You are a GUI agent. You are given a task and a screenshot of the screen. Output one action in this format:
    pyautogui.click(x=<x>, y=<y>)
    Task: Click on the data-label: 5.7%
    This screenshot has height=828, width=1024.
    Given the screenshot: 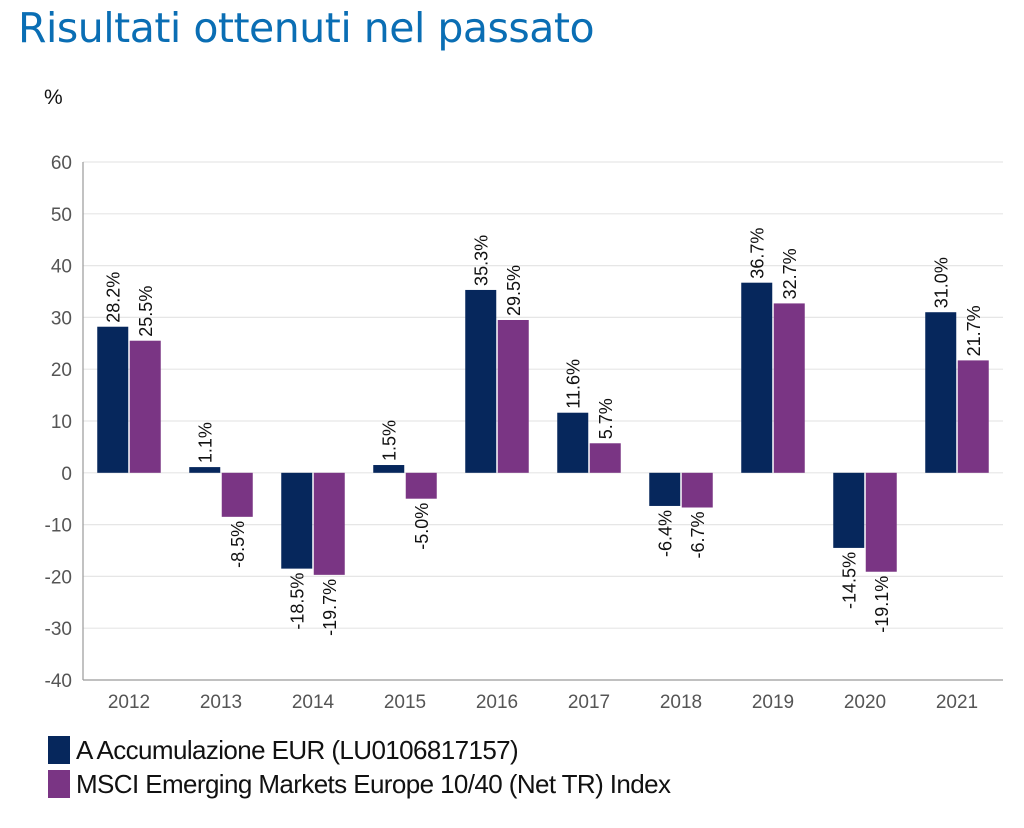 What is the action you would take?
    pyautogui.click(x=606, y=418)
    